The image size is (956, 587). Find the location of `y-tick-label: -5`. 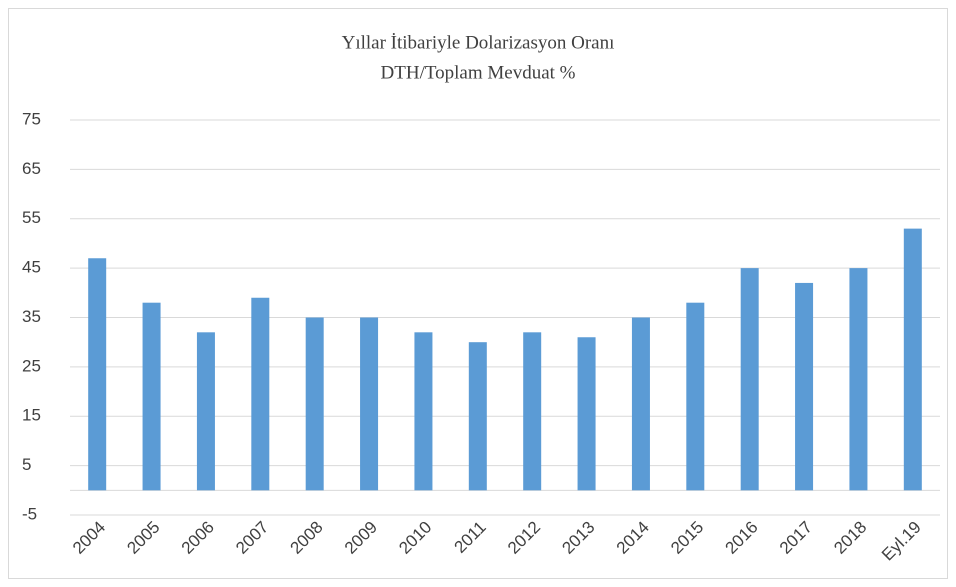

y-tick-label: -5 is located at coordinates (29, 513).